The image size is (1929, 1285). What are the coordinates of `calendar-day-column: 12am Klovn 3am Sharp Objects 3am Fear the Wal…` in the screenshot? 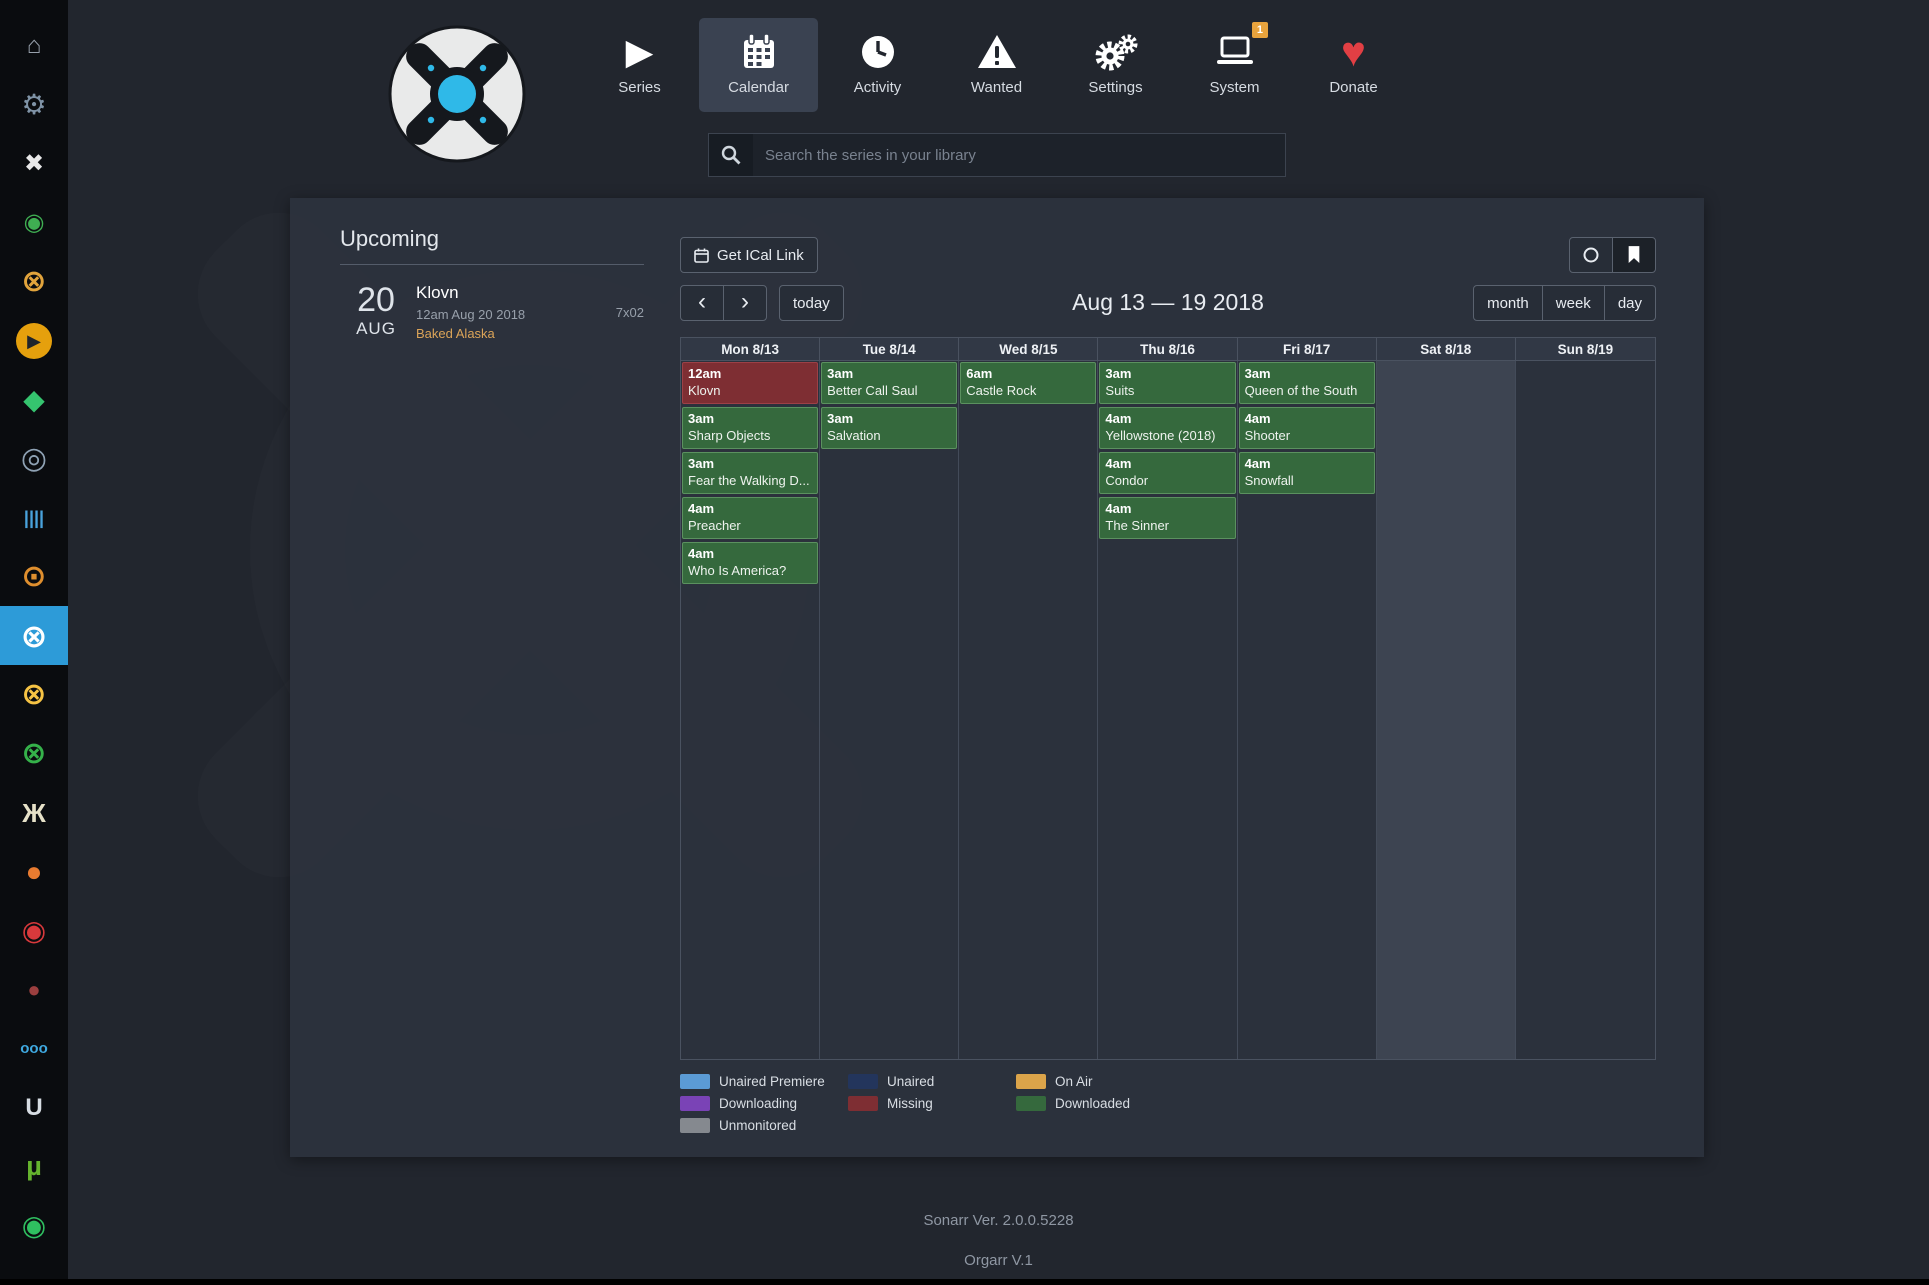 It's located at (751, 710).